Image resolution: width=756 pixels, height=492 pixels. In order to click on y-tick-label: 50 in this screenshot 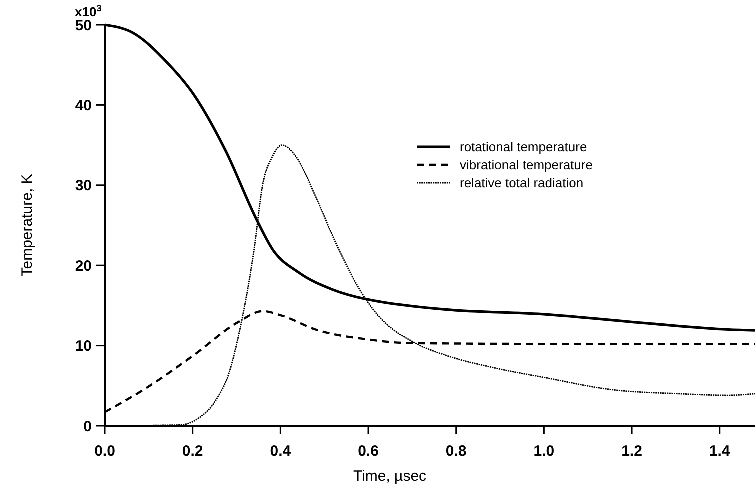, I will do `click(83, 25)`.